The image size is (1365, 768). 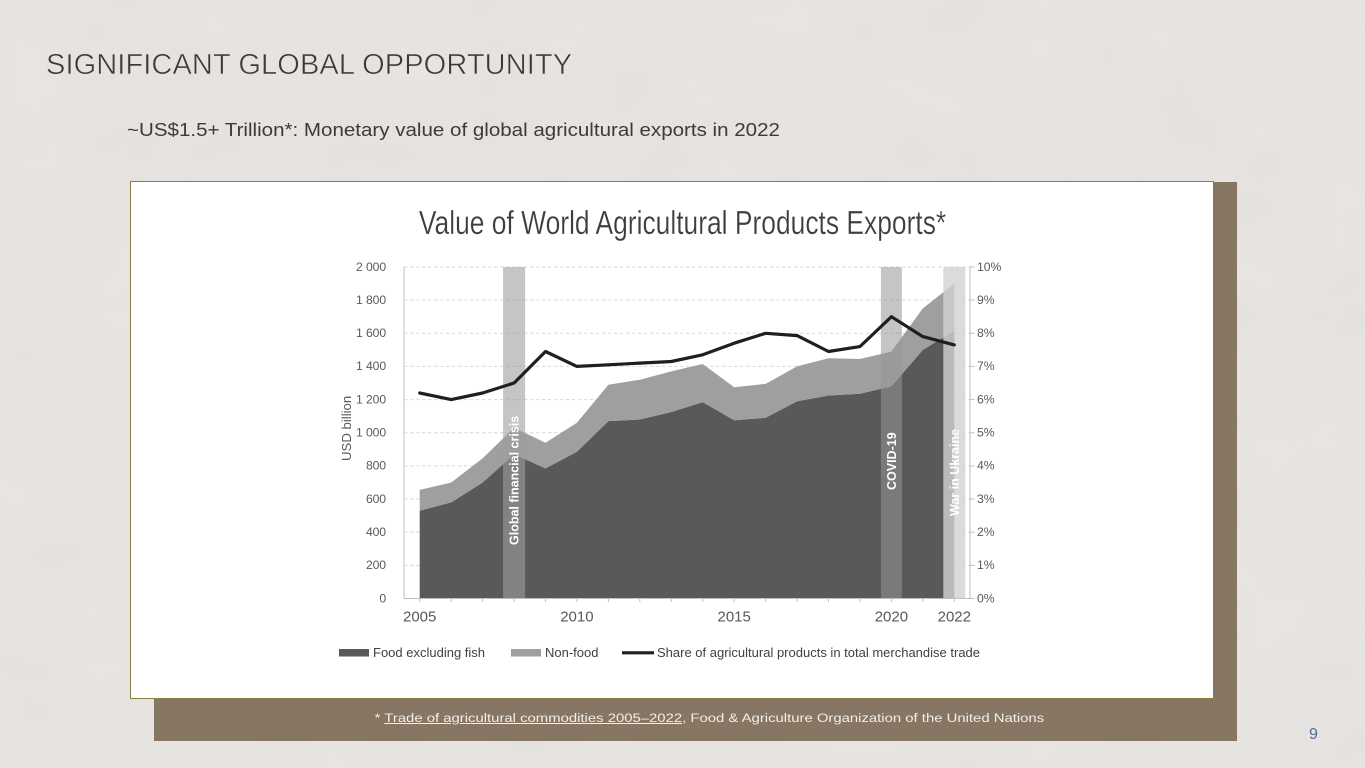 What do you see at coordinates (371, 300) in the screenshot?
I see `svg-text: 1 800` at bounding box center [371, 300].